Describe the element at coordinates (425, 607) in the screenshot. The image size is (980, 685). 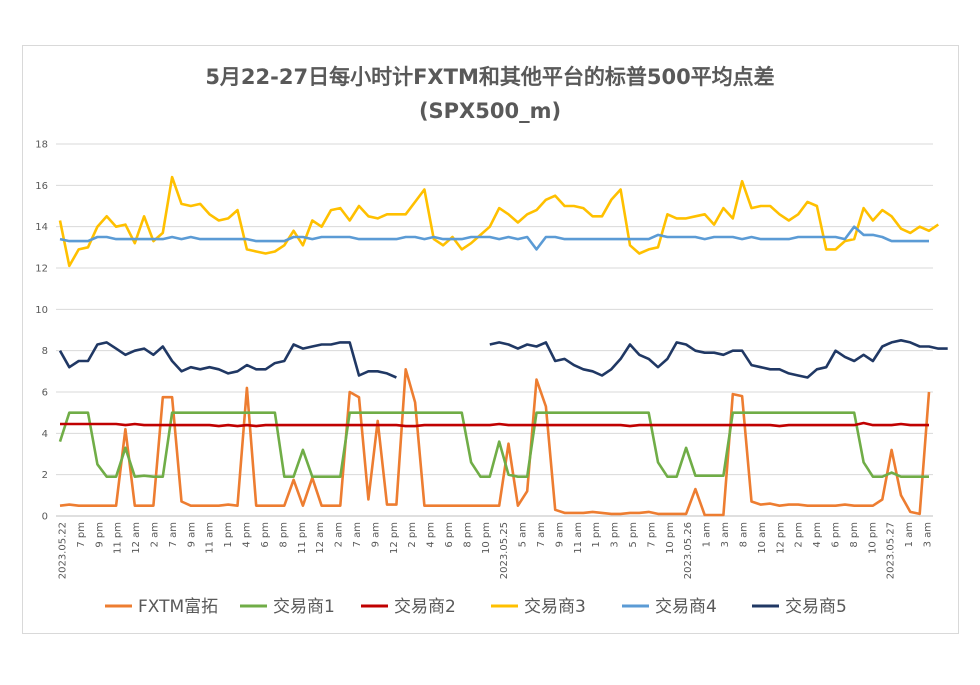
I see `legend-label: 交易商2` at that location.